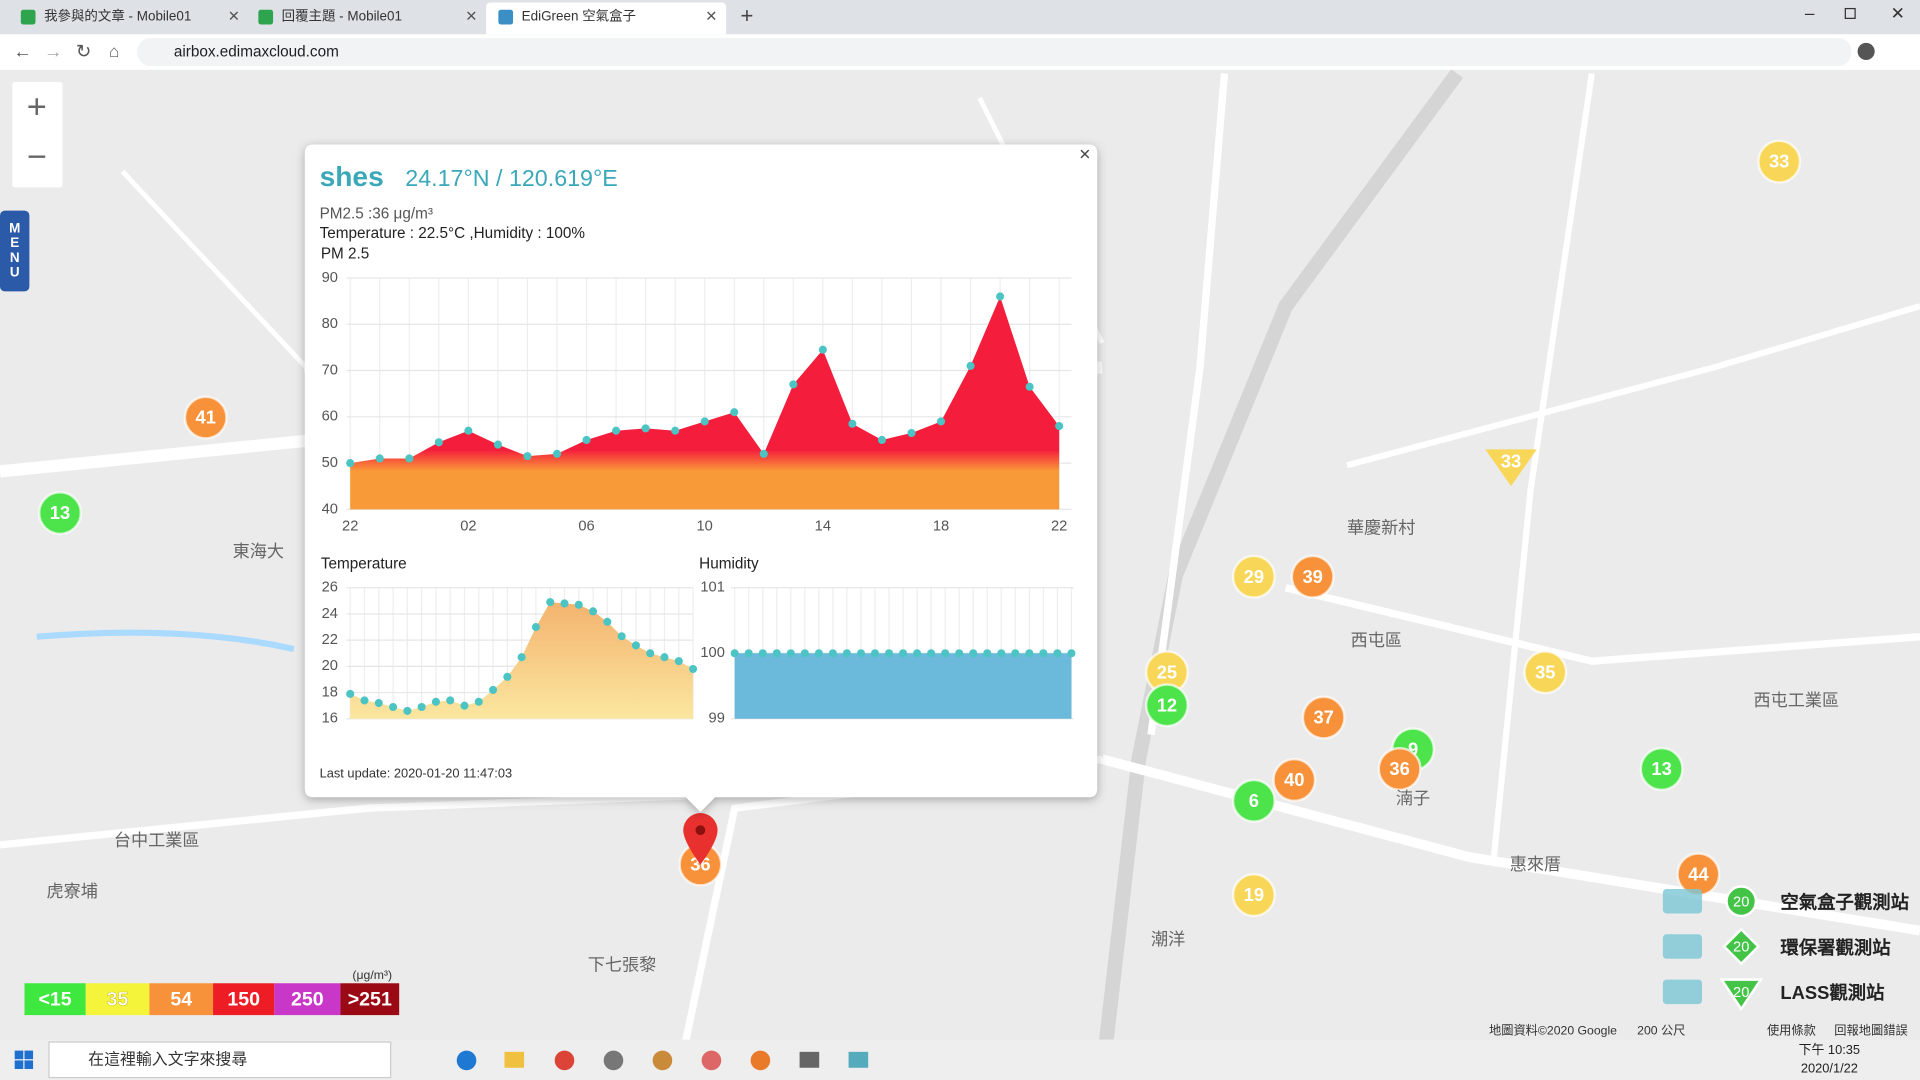 The height and width of the screenshot is (1080, 1920). What do you see at coordinates (1866, 51) in the screenshot?
I see `profile` at bounding box center [1866, 51].